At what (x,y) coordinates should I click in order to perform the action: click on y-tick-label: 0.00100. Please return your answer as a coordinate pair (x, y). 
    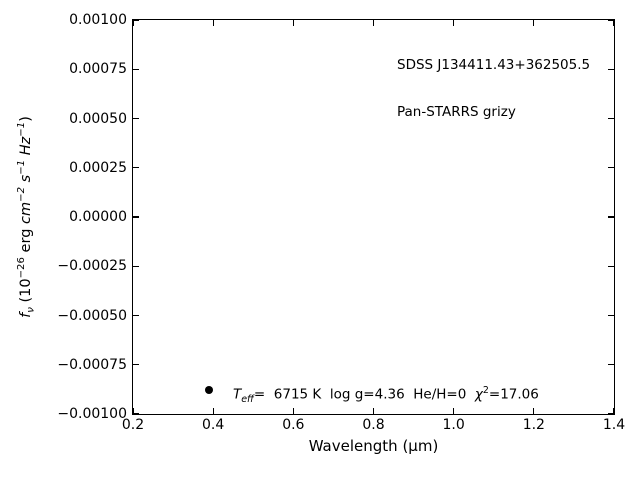
    Looking at the image, I should click on (98, 20).